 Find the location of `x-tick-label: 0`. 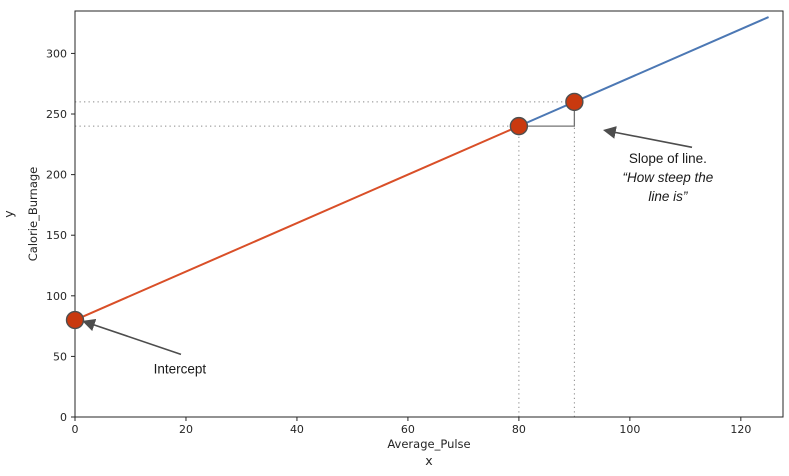

x-tick-label: 0 is located at coordinates (75, 429).